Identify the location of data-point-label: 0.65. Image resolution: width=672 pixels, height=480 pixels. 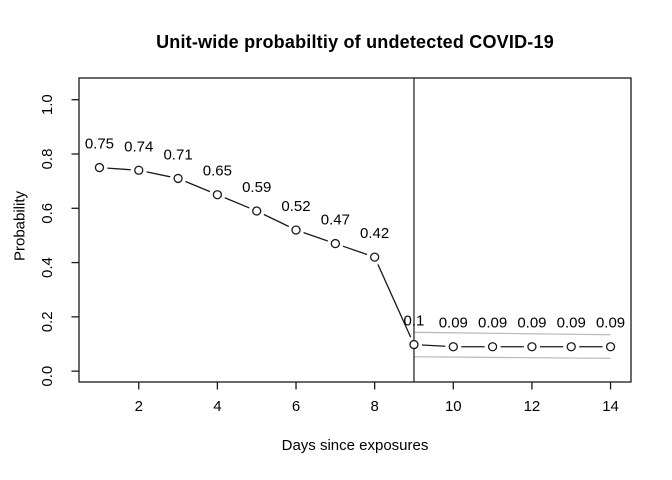
(217, 171).